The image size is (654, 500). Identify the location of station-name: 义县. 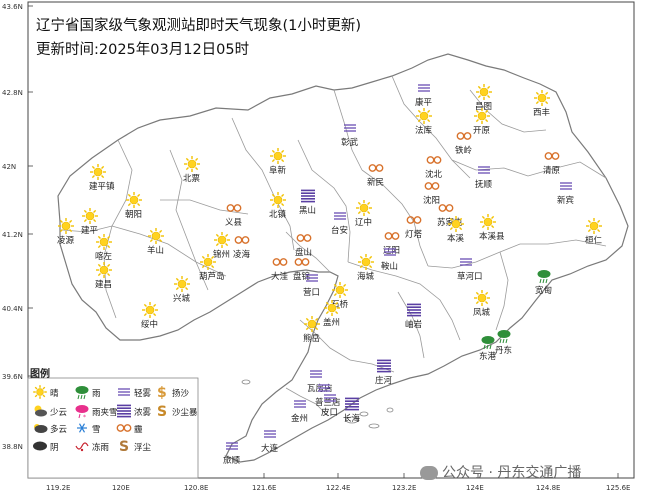
(234, 223).